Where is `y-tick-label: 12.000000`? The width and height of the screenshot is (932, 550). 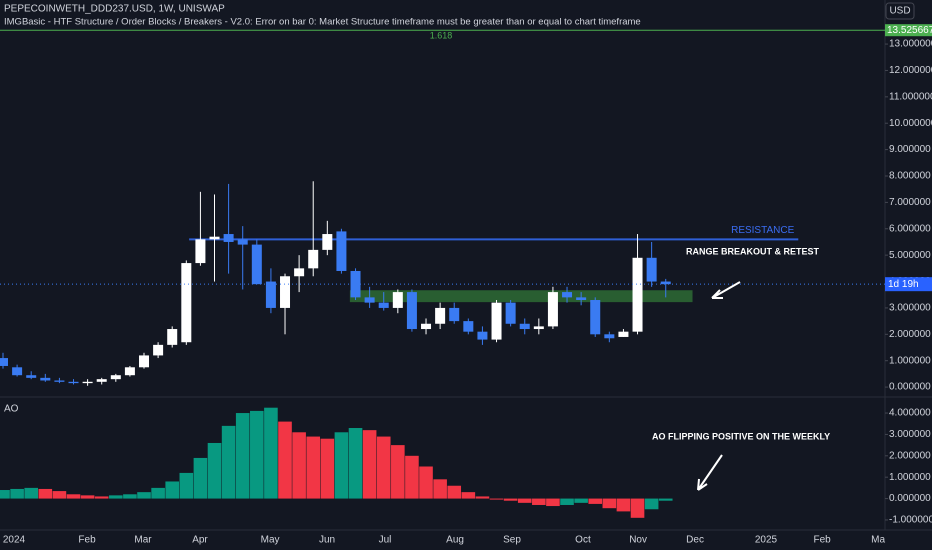
y-tick-label: 12.000000 is located at coordinates (910, 70).